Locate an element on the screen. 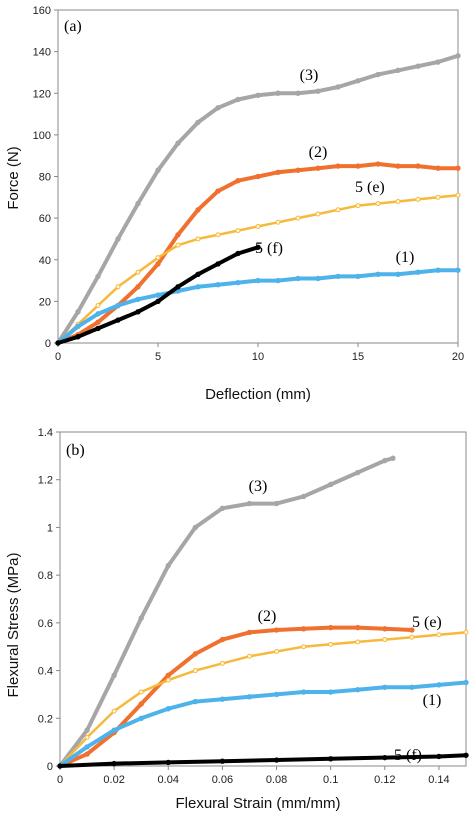 This screenshot has height=822, width=474. series-line is located at coordinates (263, 724).